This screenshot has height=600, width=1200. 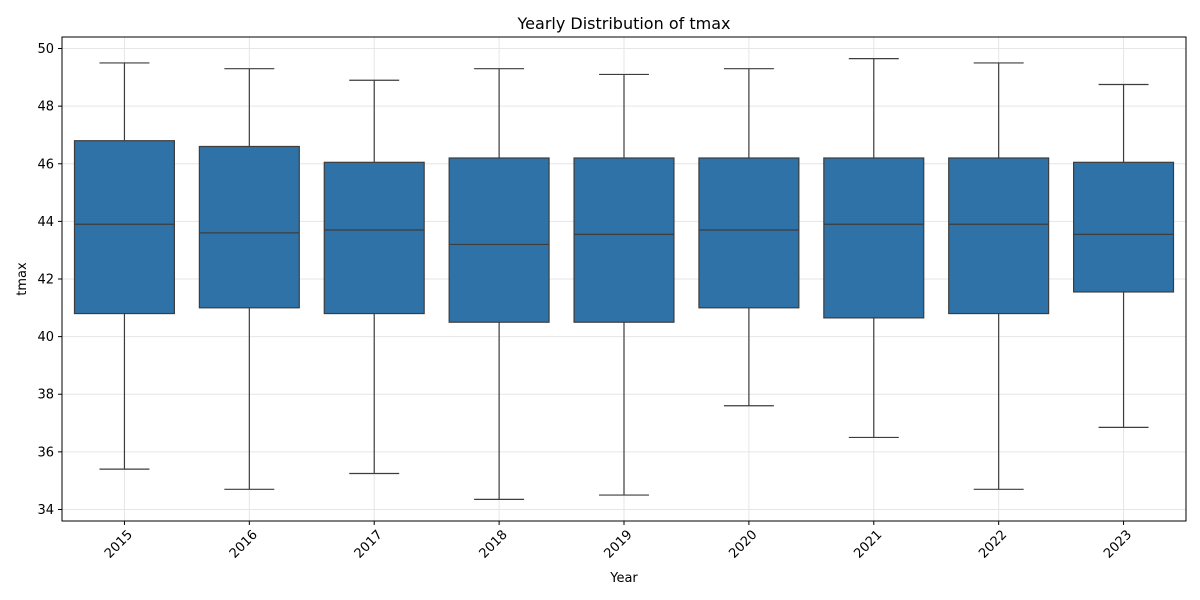 I want to click on y-tick-label: 42, so click(x=45, y=280).